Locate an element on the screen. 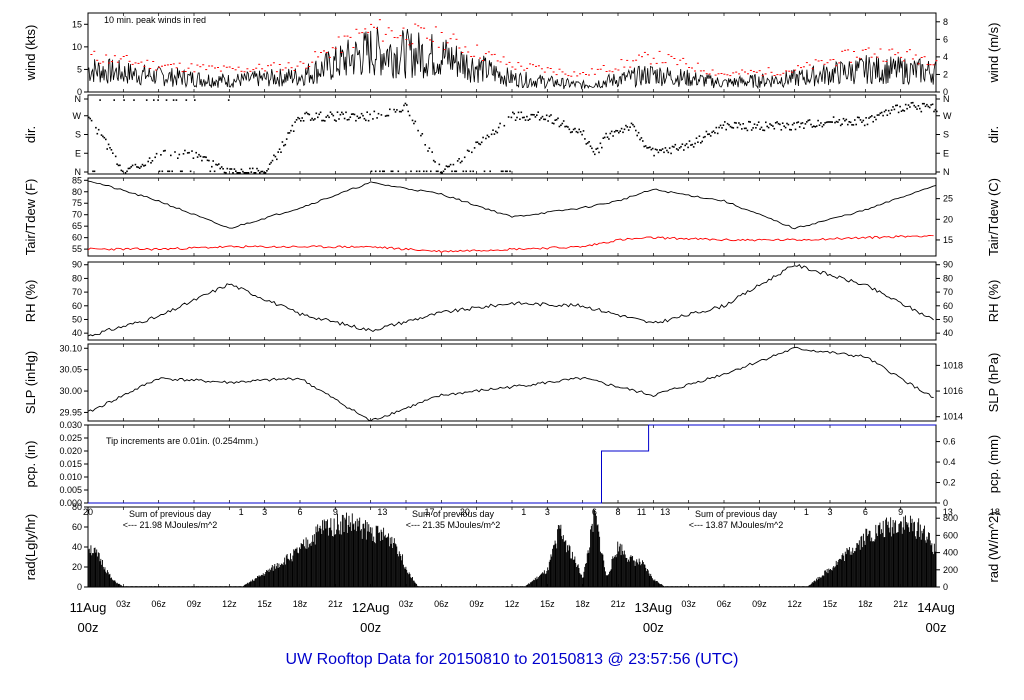 The width and height of the screenshot is (1024, 700). rad-ytick-label-left: 80 is located at coordinates (77, 507).